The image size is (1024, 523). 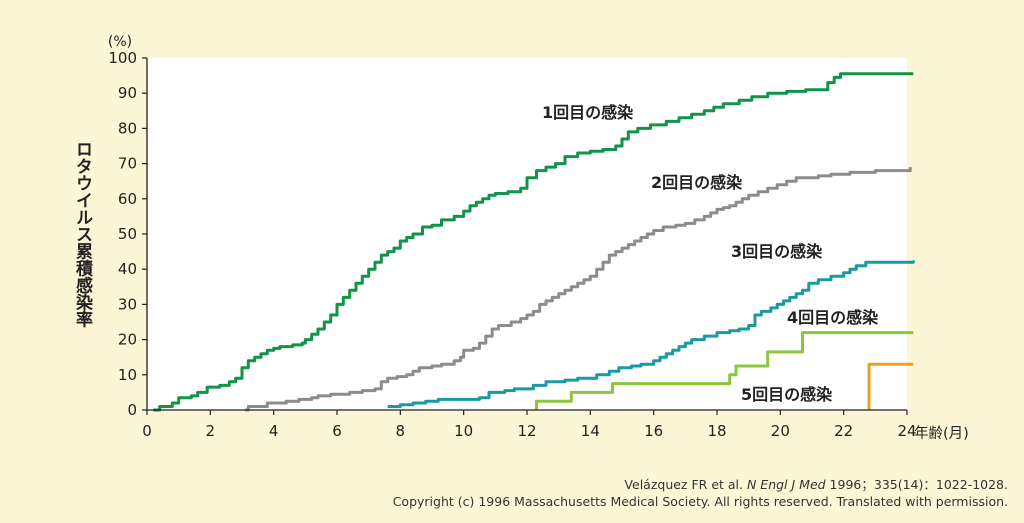 What do you see at coordinates (127, 304) in the screenshot?
I see `y-tick-label: 30` at bounding box center [127, 304].